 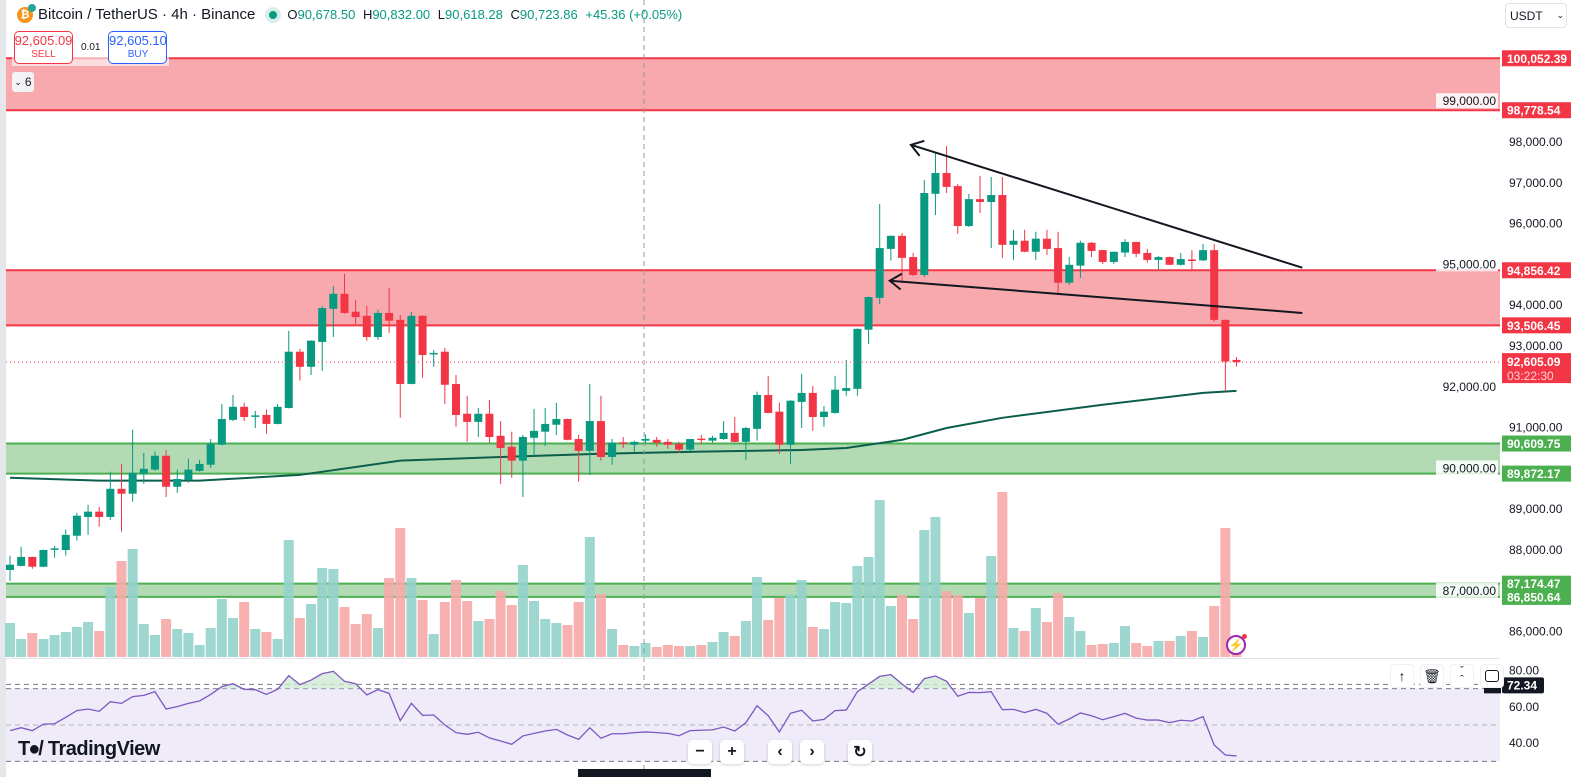 I want to click on rsi-tick-label: 80.00, so click(x=1524, y=670).